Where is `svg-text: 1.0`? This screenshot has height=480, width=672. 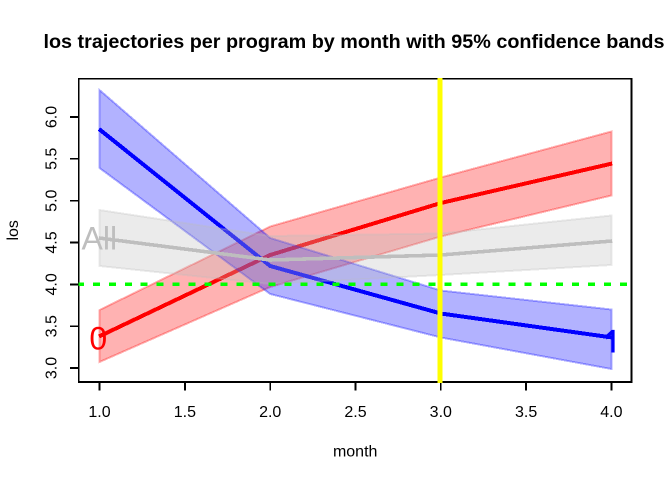
svg-text: 1.0 is located at coordinates (99, 412).